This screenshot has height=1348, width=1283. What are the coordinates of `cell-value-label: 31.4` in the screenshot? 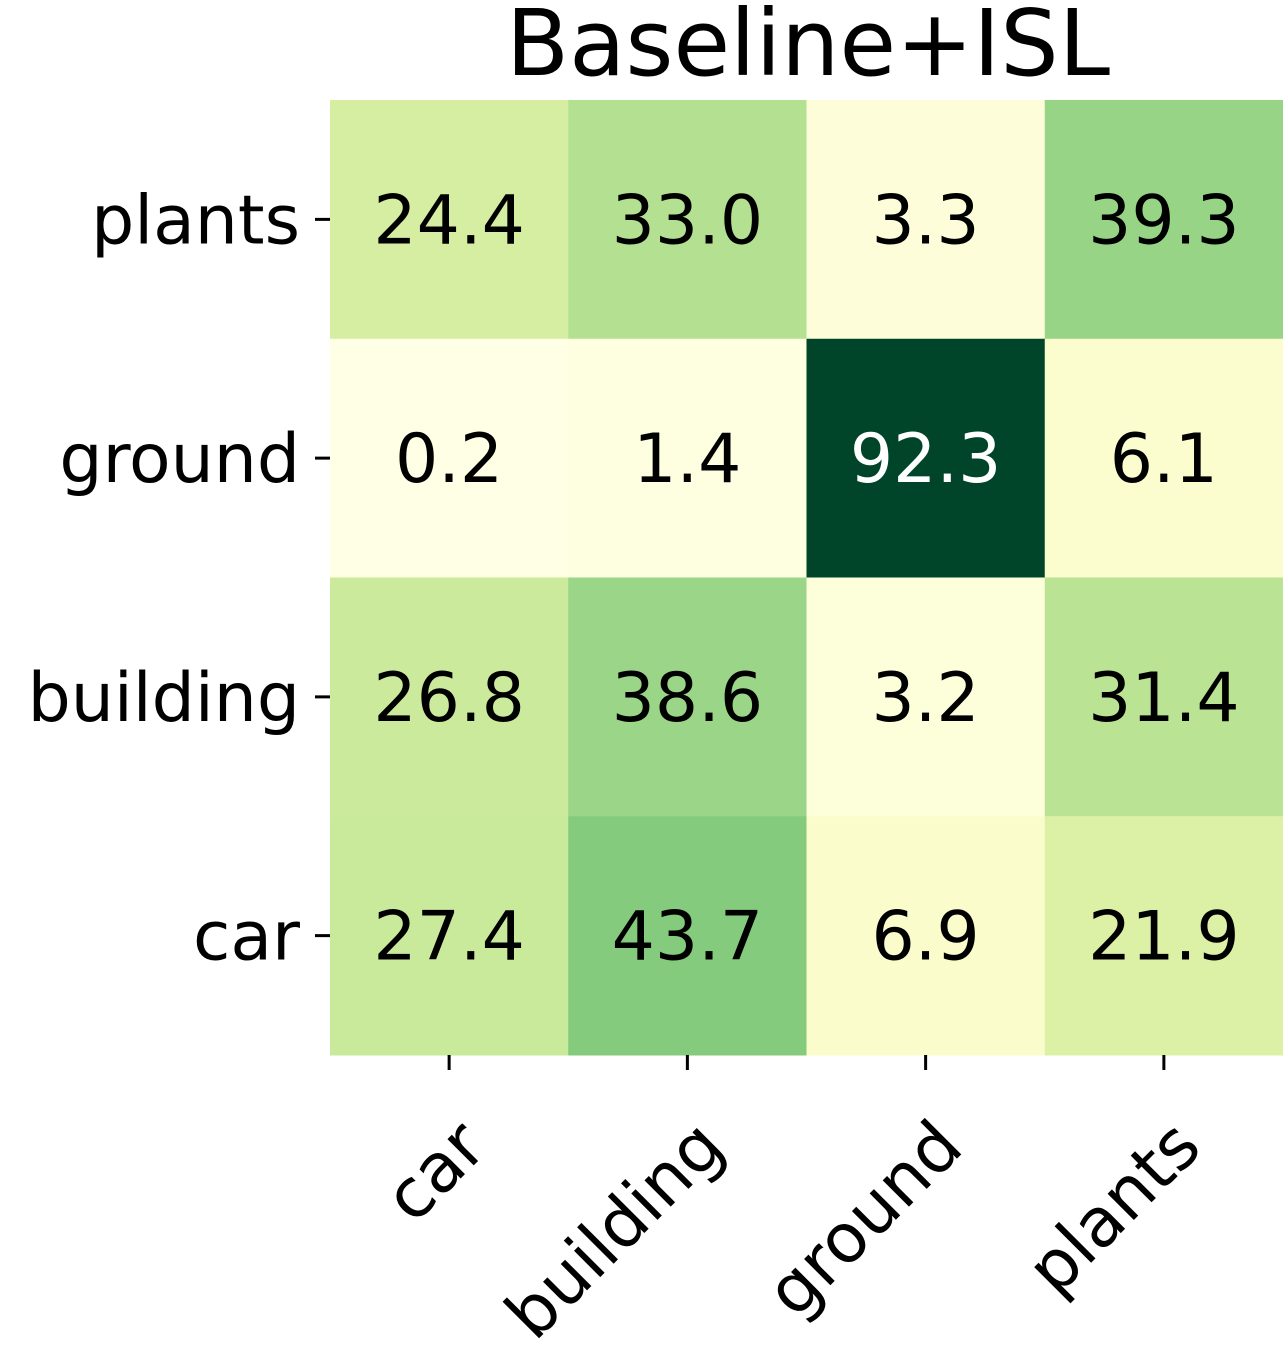 It's located at (1163, 698).